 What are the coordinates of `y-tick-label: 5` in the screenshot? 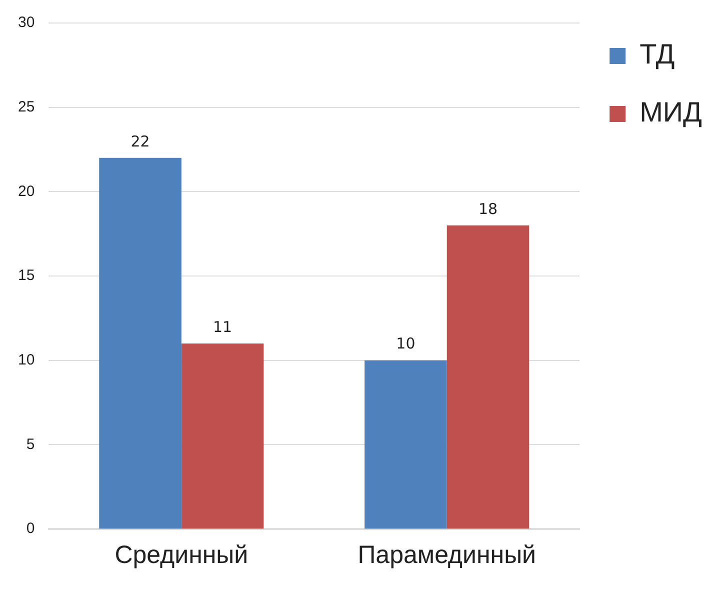 It's located at (30, 444).